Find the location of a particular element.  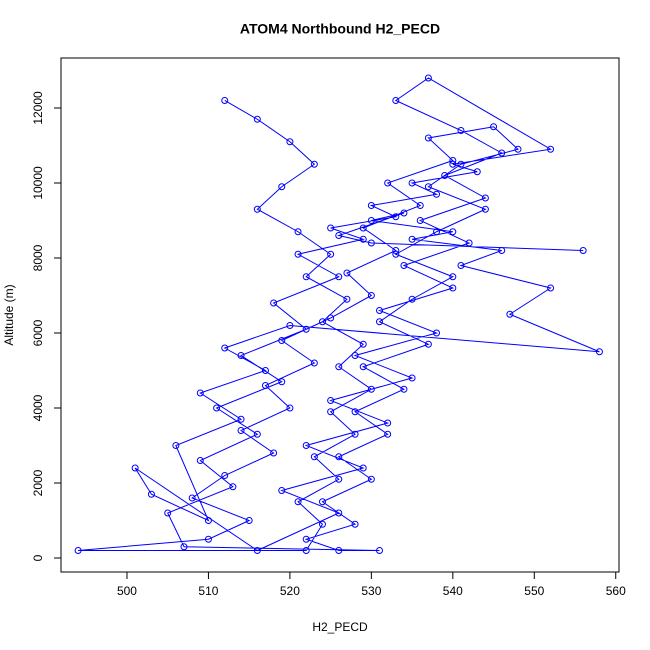

x-tick-label: 510 is located at coordinates (208, 591).